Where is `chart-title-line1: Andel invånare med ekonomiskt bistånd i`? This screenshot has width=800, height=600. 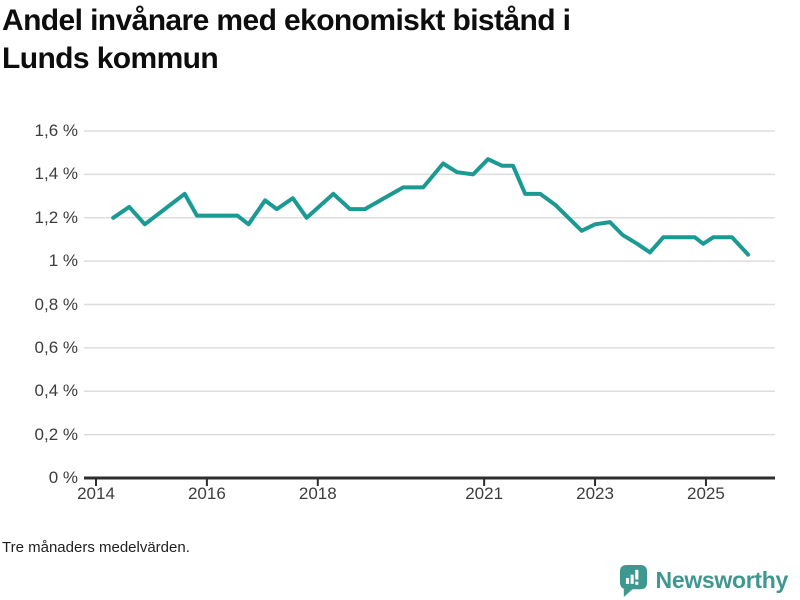
chart-title-line1: Andel invånare med ekonomiskt bistånd i is located at coordinates (286, 20).